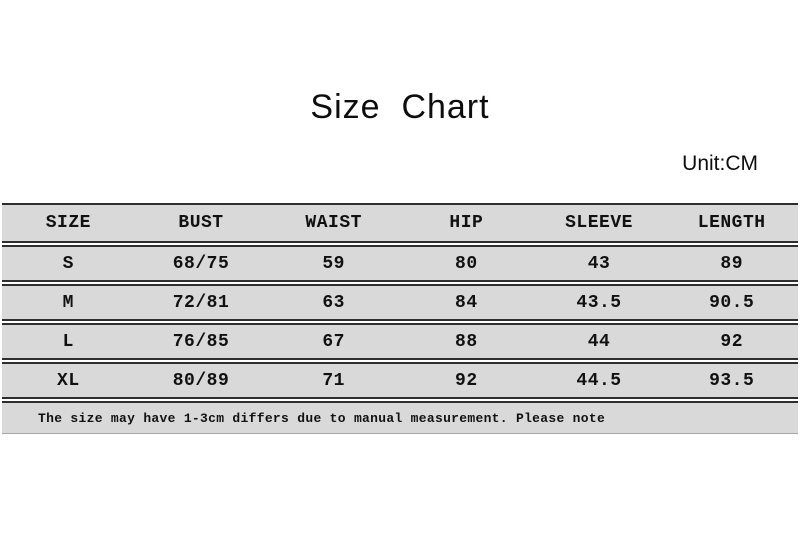 The image size is (800, 545). Describe the element at coordinates (201, 341) in the screenshot. I see `cell-bust: 76/85` at that location.